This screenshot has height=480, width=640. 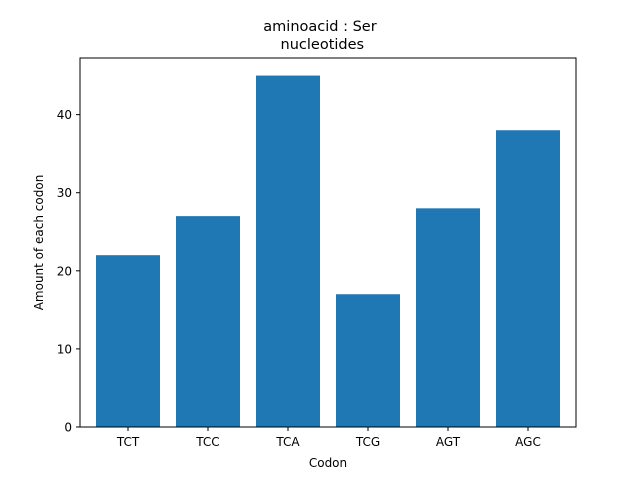 I want to click on x-tick-label: AGT, so click(x=448, y=442).